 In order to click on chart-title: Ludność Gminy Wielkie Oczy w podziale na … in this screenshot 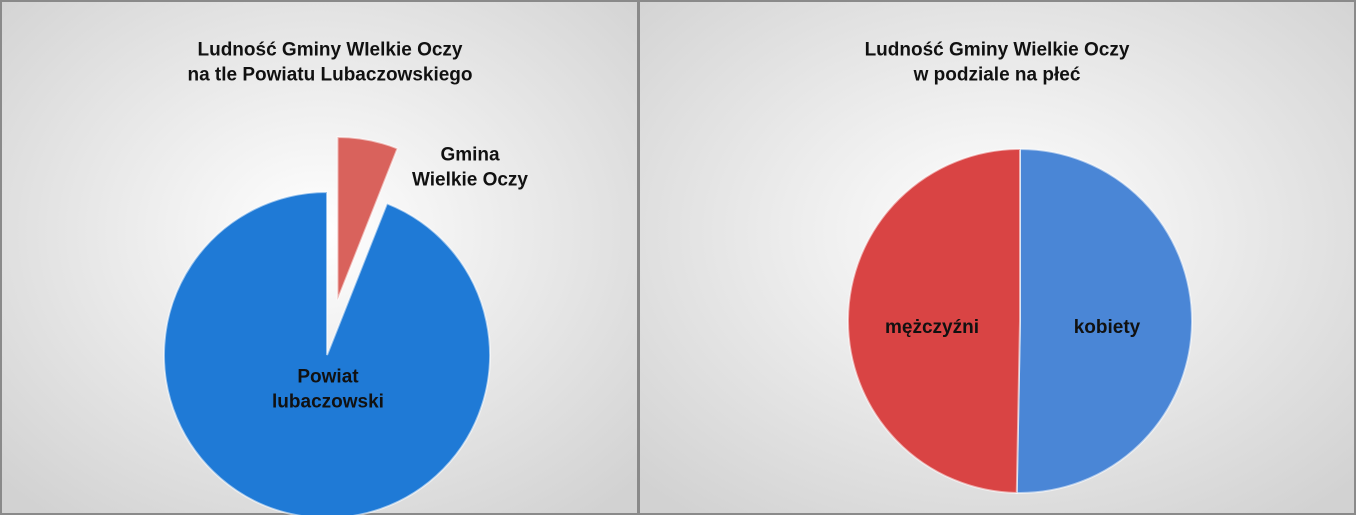, I will do `click(997, 63)`.